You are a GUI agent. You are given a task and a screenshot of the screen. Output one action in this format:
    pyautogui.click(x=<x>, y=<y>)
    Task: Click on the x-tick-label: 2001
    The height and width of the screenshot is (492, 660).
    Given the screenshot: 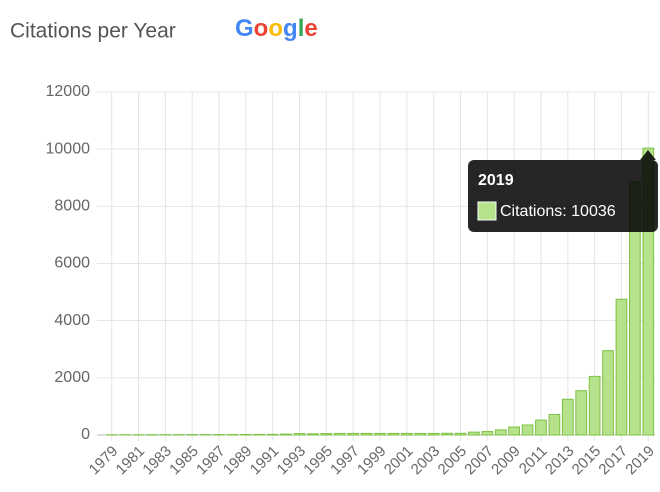 What is the action you would take?
    pyautogui.click(x=399, y=461)
    